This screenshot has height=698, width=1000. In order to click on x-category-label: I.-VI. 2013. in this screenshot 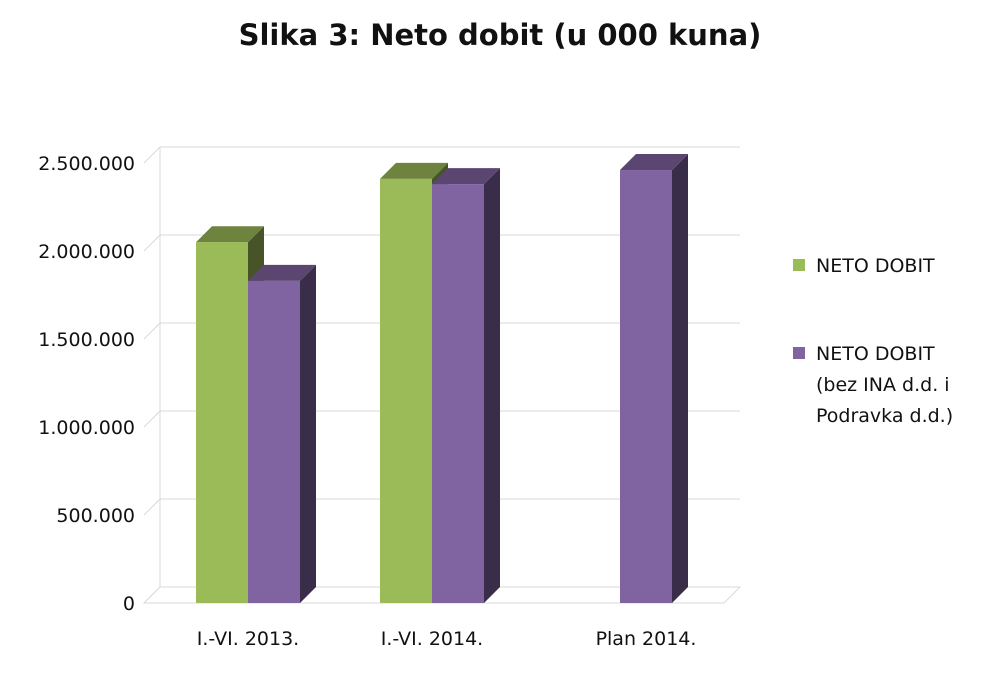, I will do `click(248, 639)`.